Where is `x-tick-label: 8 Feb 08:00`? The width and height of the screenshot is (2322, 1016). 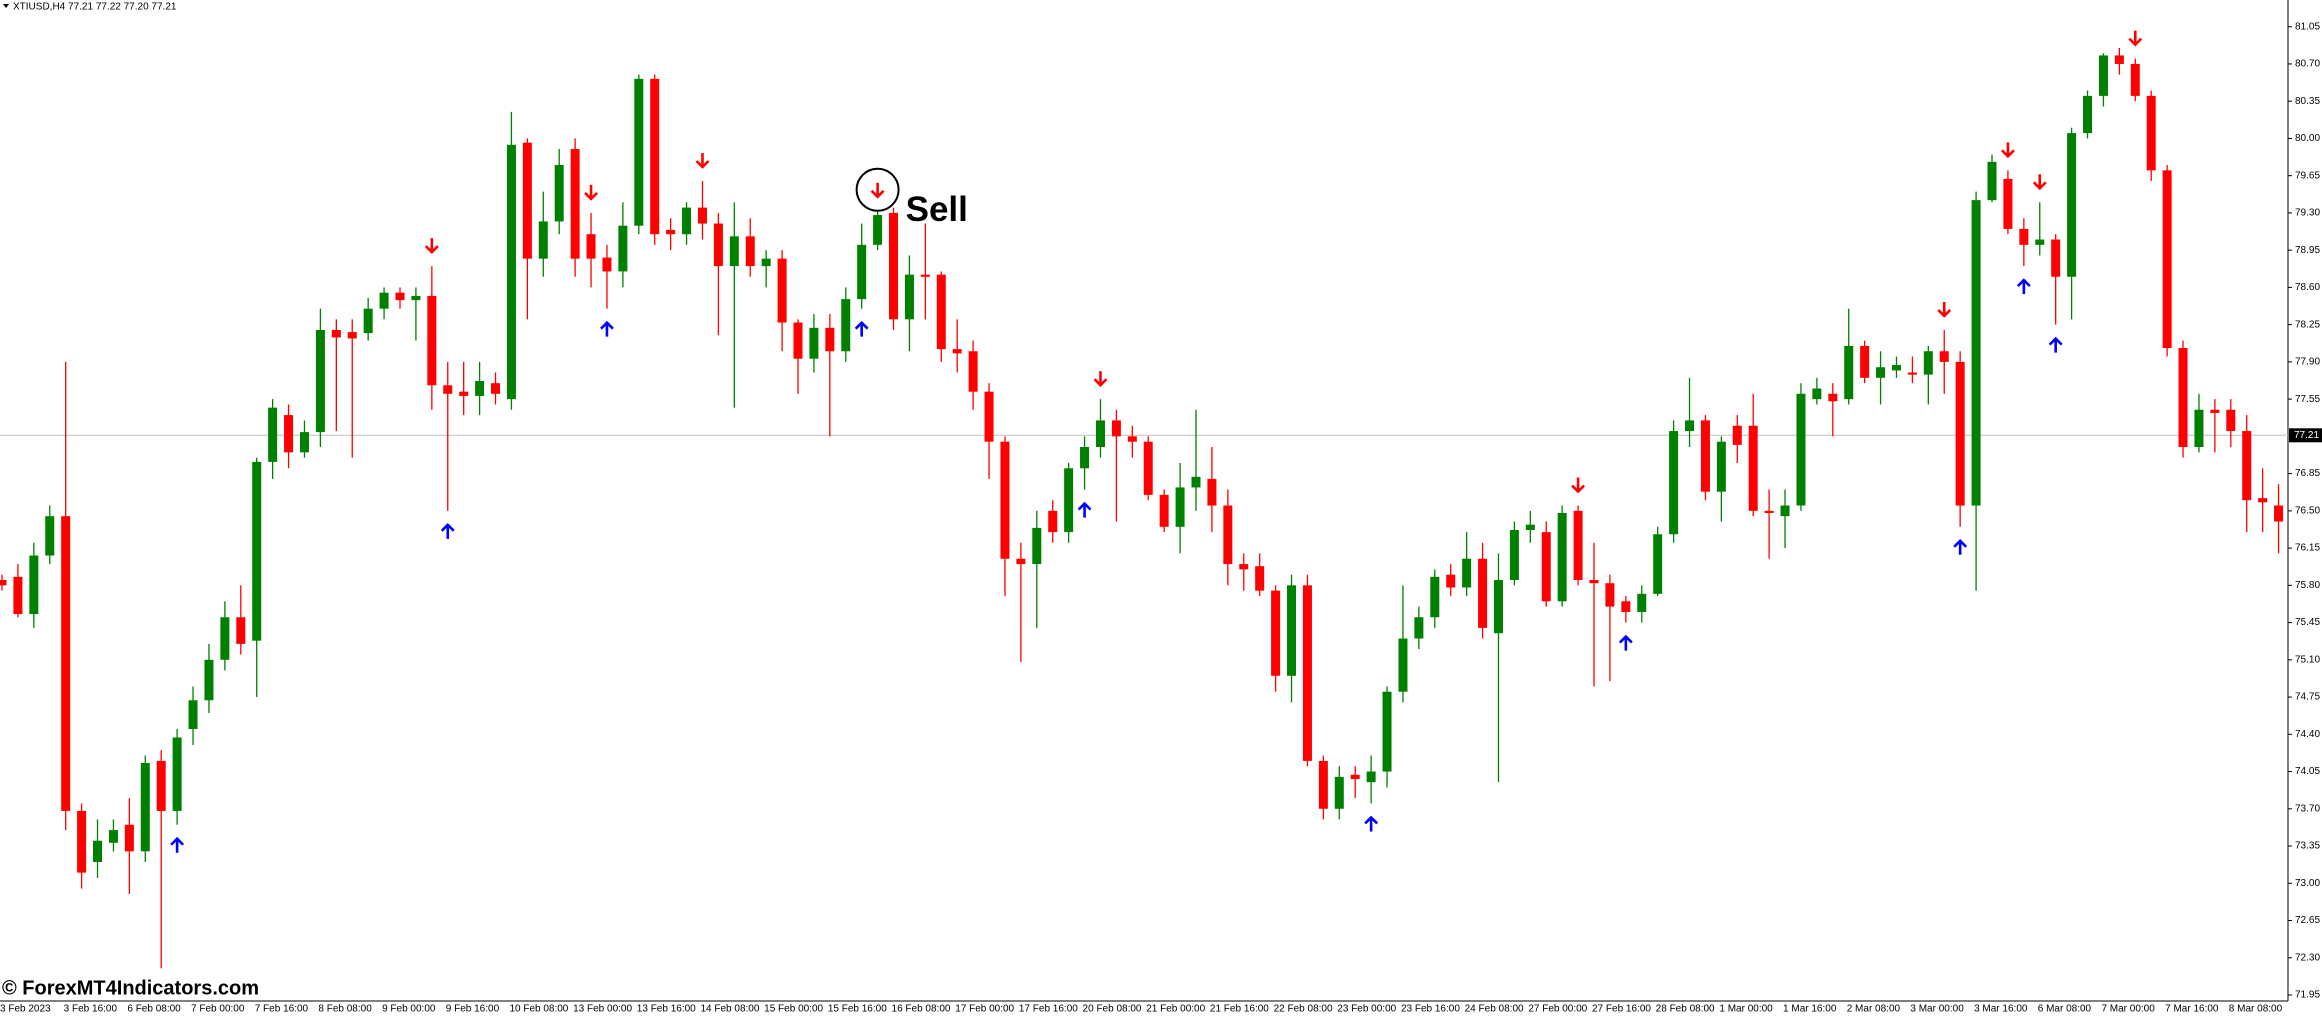 x-tick-label: 8 Feb 08:00 is located at coordinates (345, 1009).